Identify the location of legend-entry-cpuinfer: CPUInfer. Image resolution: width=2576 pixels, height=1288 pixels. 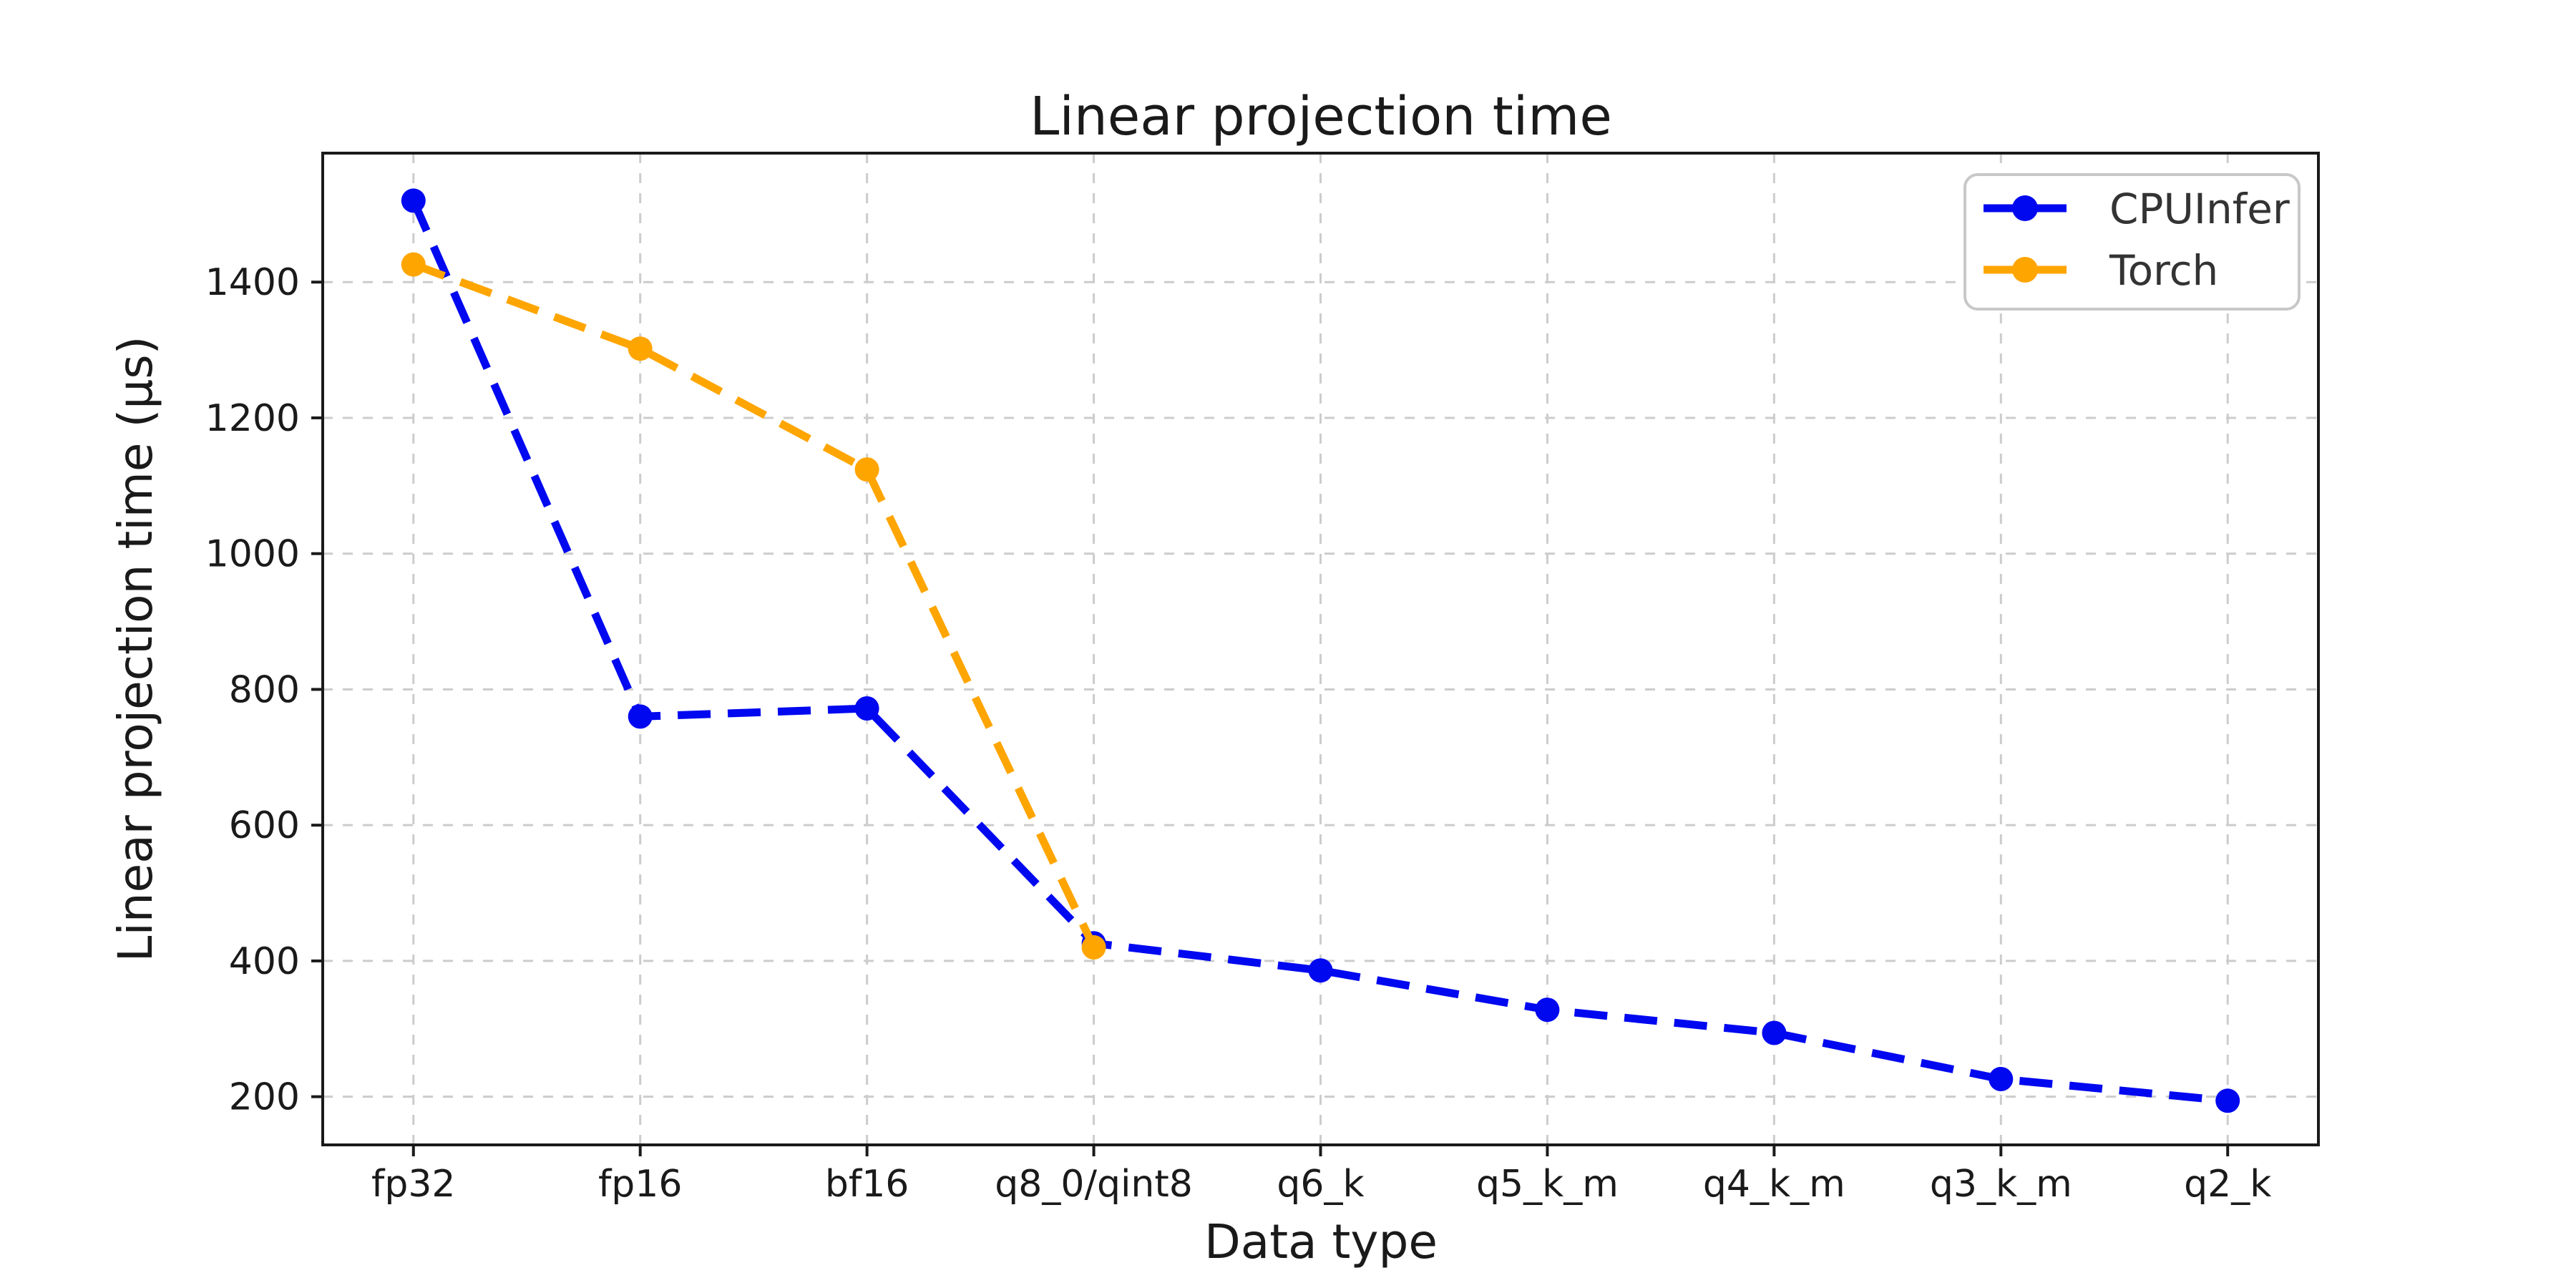
(2137, 209).